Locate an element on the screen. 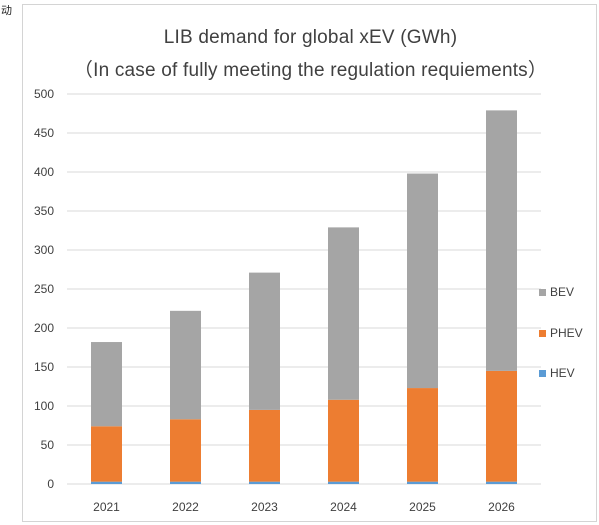 The width and height of the screenshot is (599, 525). legend-swatch-phev is located at coordinates (542, 333).